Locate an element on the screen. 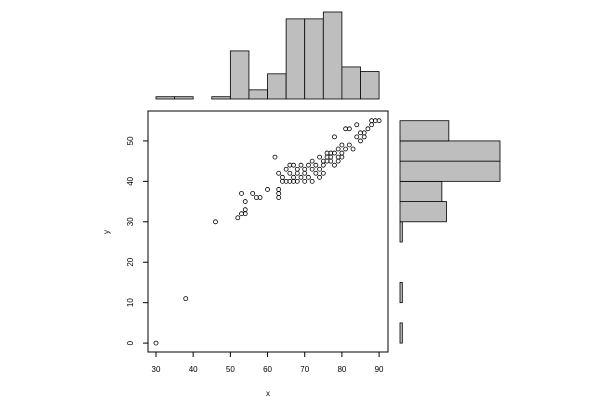 The width and height of the screenshot is (599, 400). y-tick-label: 50 is located at coordinates (130, 140).